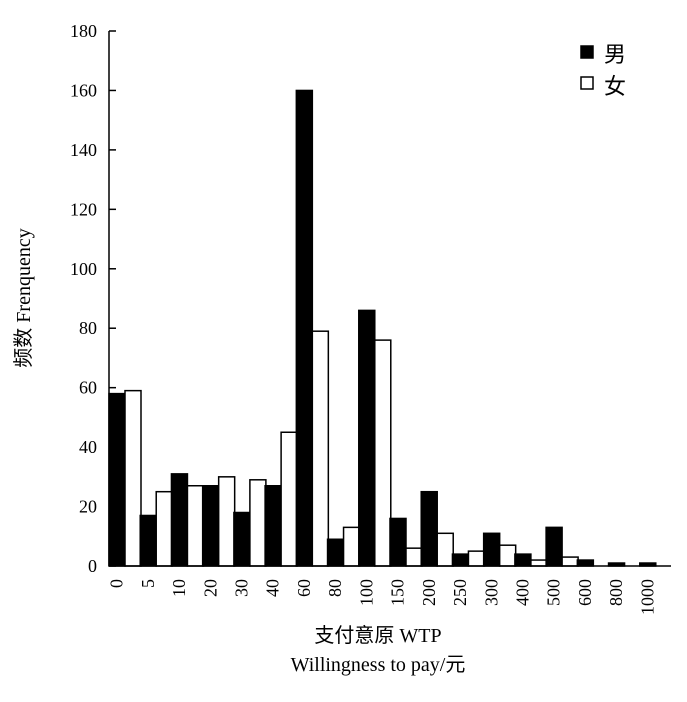  Describe the element at coordinates (83, 269) in the screenshot. I see `y-tick-label: 100` at that location.